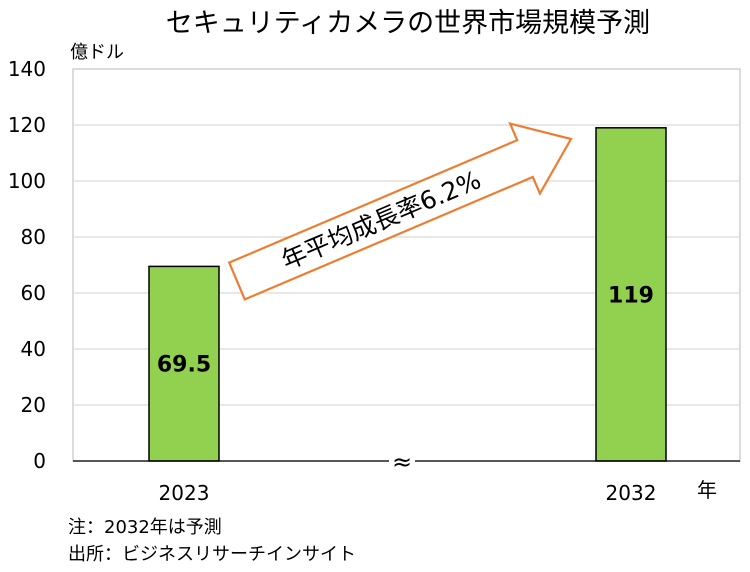 Image resolution: width=750 pixels, height=572 pixels. I want to click on note-forecast: 注：2032年は予測, so click(145, 527).